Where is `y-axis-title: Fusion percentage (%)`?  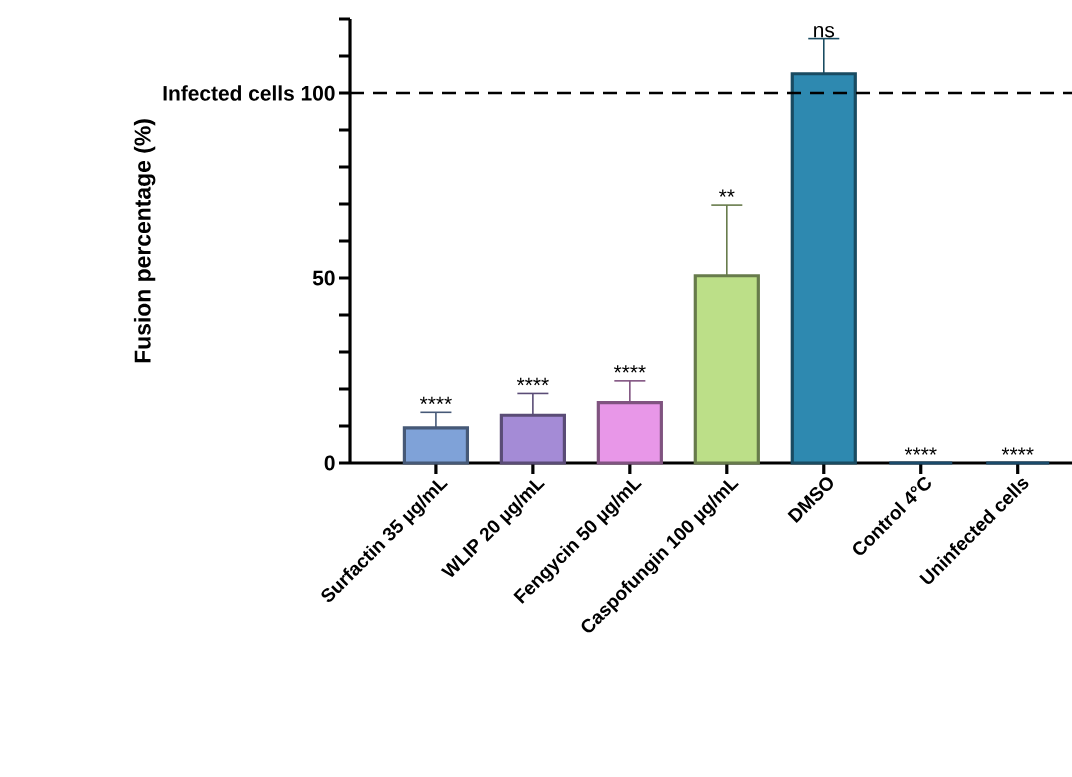
y-axis-title: Fusion percentage (%) is located at coordinates (144, 241).